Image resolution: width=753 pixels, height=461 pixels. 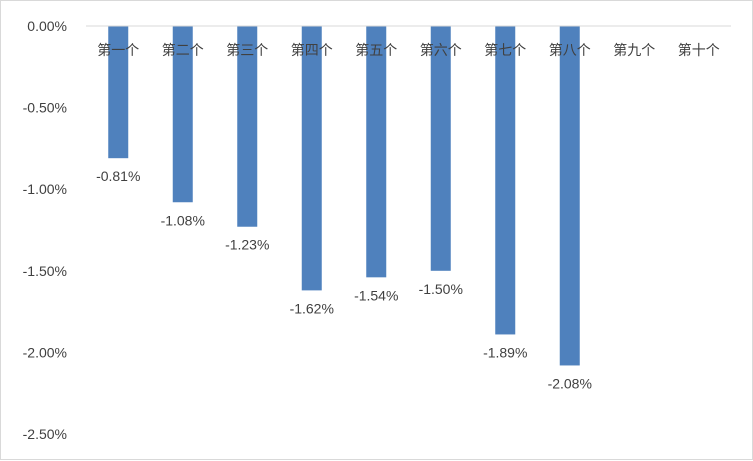 I want to click on y-tick-label: -1.50%, so click(x=45, y=271).